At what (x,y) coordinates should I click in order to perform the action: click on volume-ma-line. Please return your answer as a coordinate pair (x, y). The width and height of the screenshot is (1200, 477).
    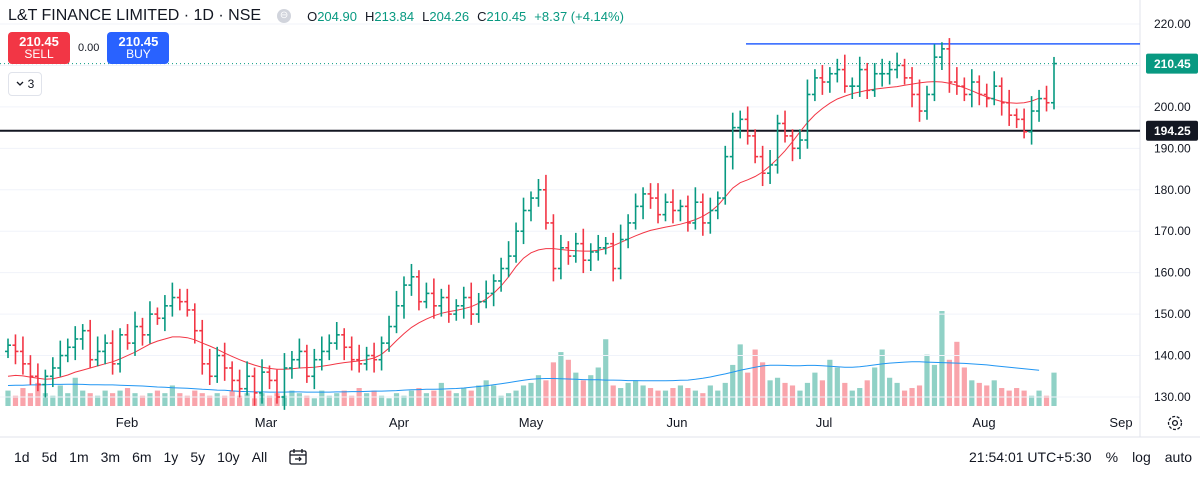
    Looking at the image, I should click on (523, 377).